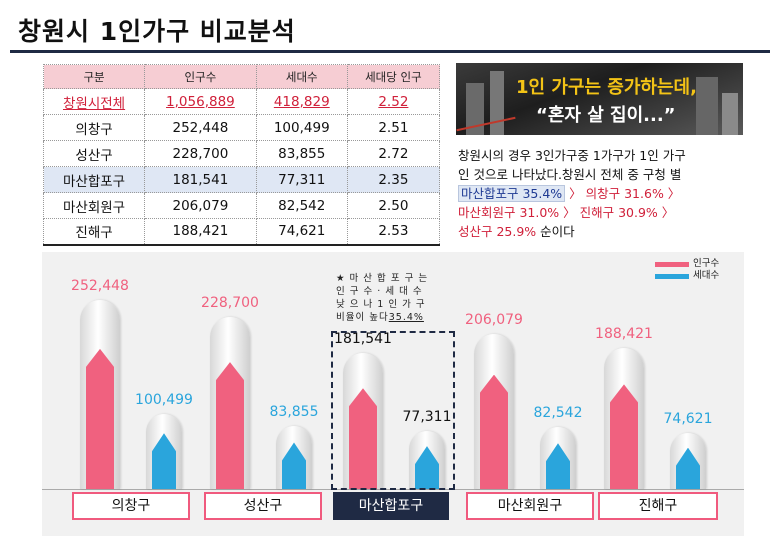 Image resolution: width=773 pixels, height=536 pixels. Describe the element at coordinates (658, 506) in the screenshot. I see `category-label: 진해구` at that location.